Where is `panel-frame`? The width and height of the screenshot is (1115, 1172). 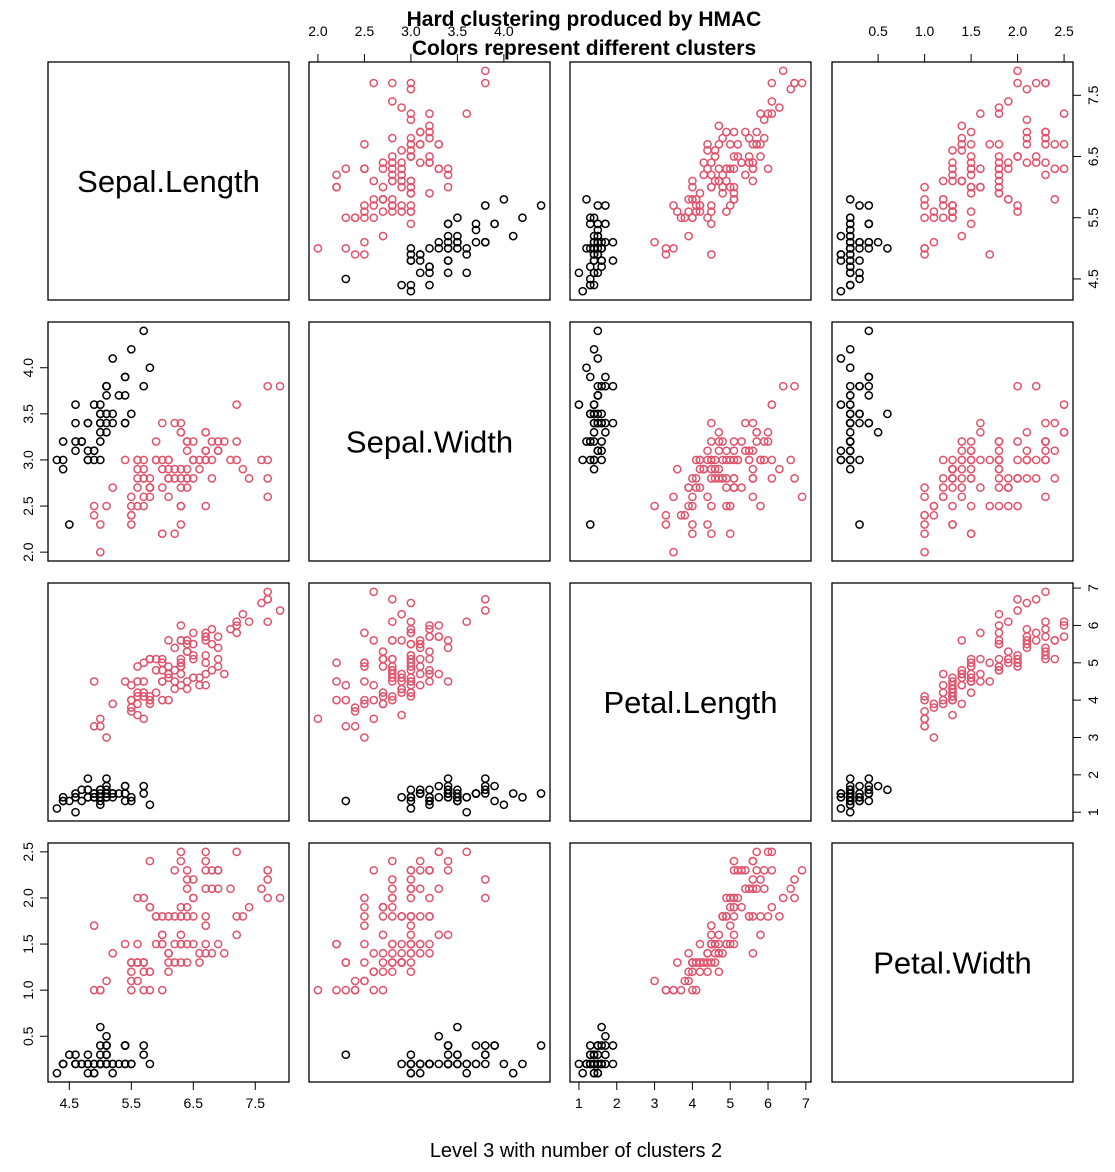
panel-frame is located at coordinates (952, 441).